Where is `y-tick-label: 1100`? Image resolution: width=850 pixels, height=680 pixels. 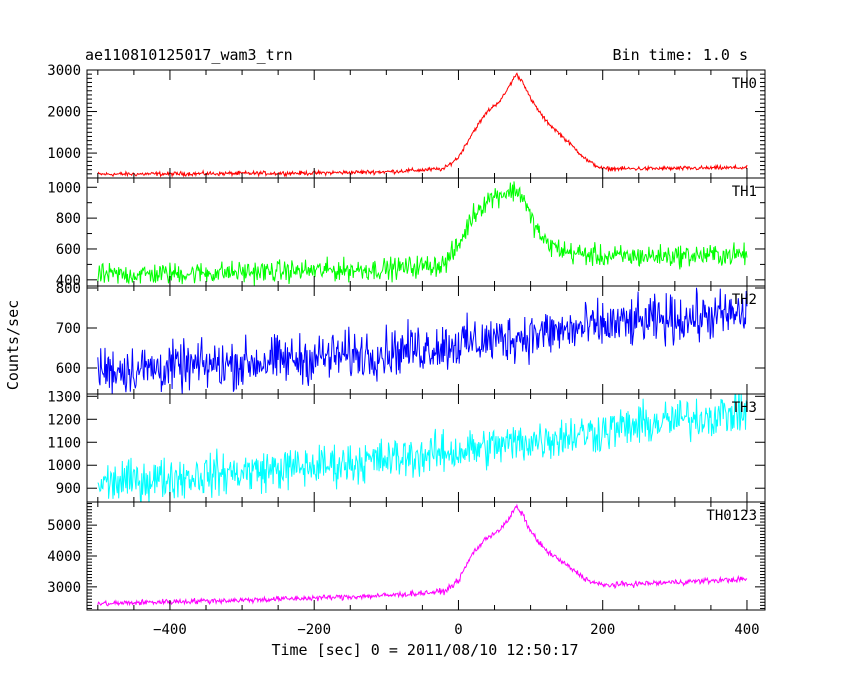 y-tick-label: 1100 is located at coordinates (64, 443).